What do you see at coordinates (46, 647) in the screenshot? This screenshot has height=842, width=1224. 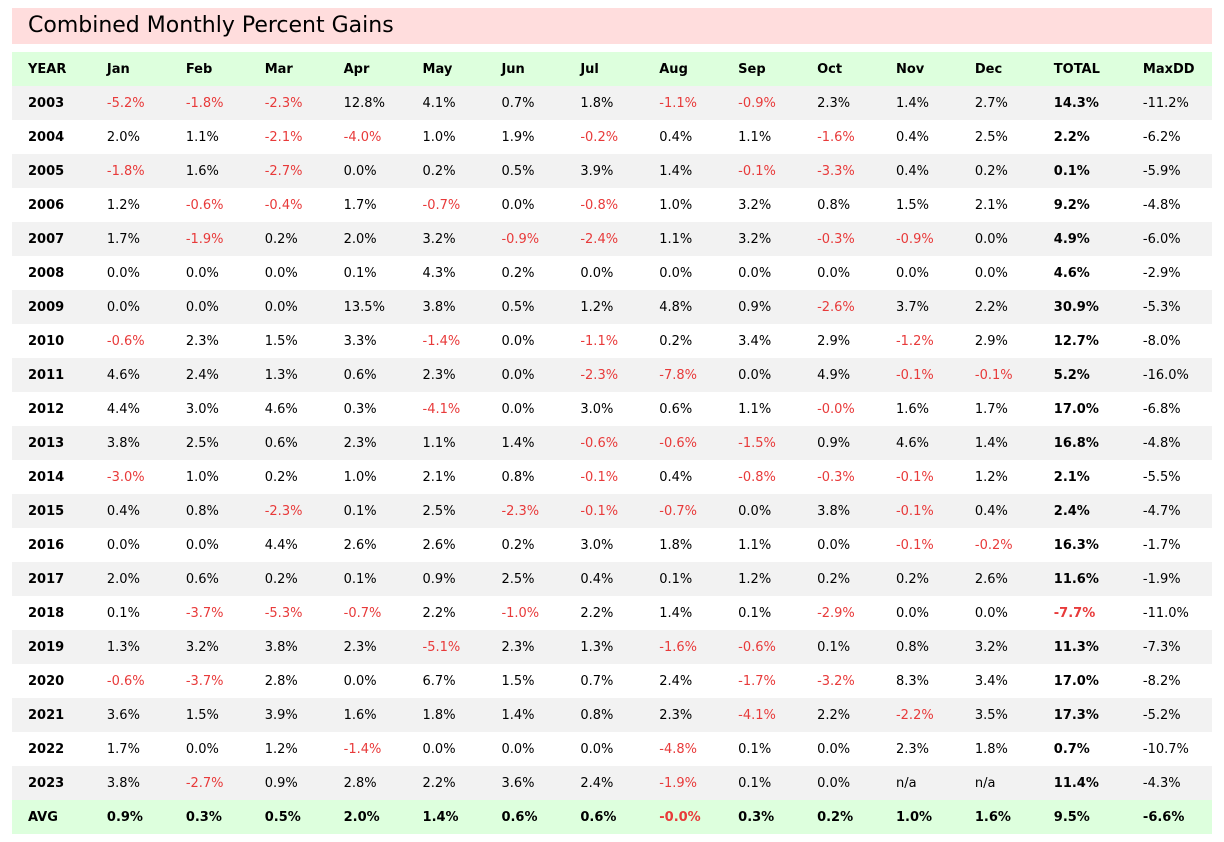 I see `year-cell: 2019` at bounding box center [46, 647].